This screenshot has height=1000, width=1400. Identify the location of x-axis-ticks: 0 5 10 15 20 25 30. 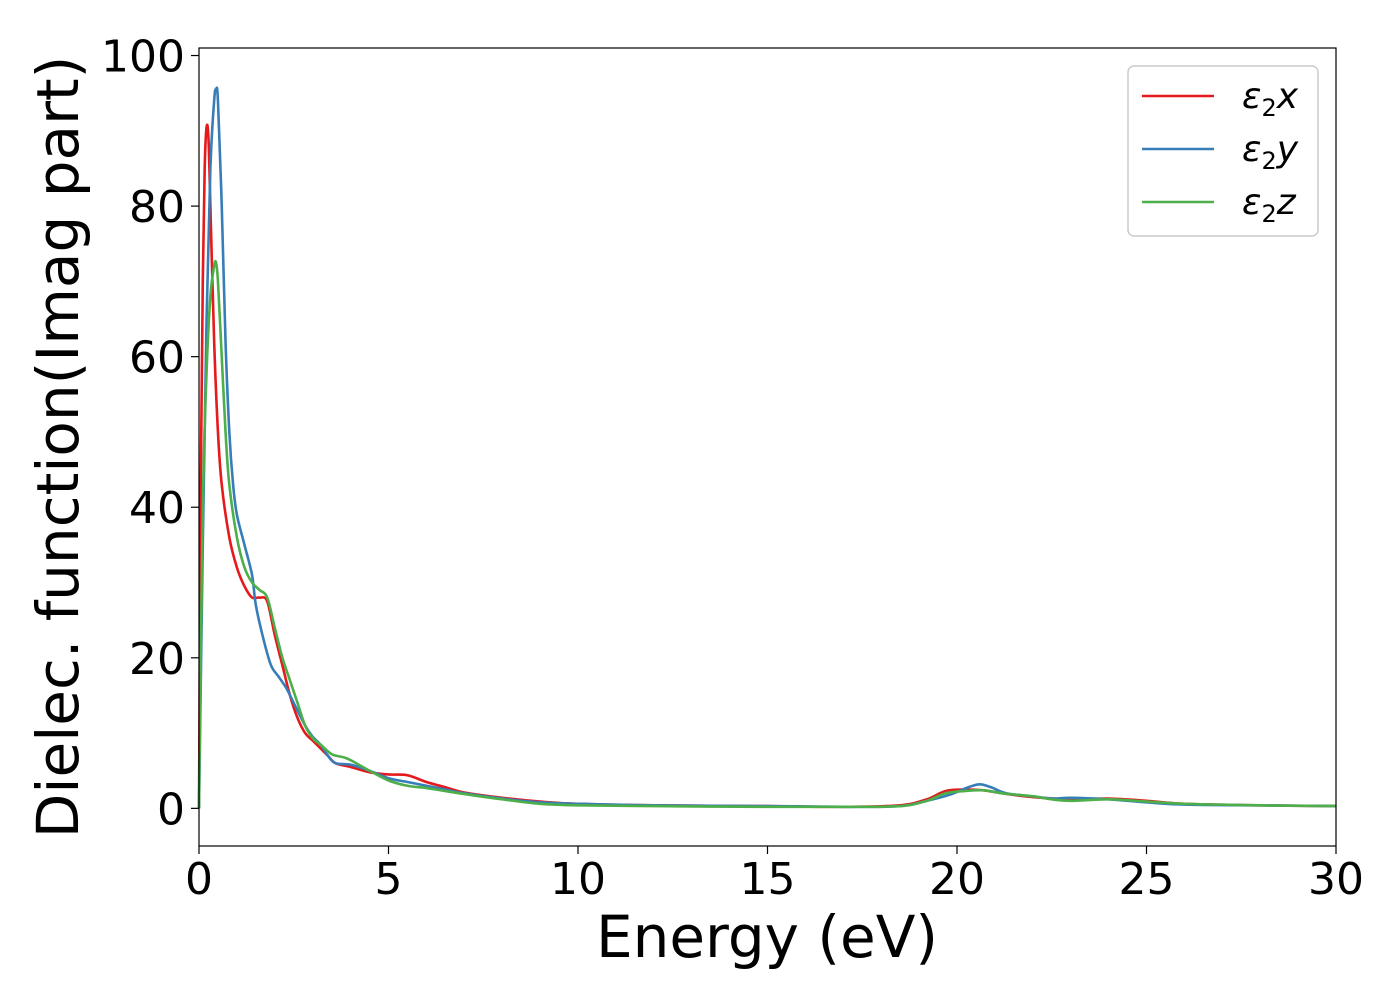
(774, 875).